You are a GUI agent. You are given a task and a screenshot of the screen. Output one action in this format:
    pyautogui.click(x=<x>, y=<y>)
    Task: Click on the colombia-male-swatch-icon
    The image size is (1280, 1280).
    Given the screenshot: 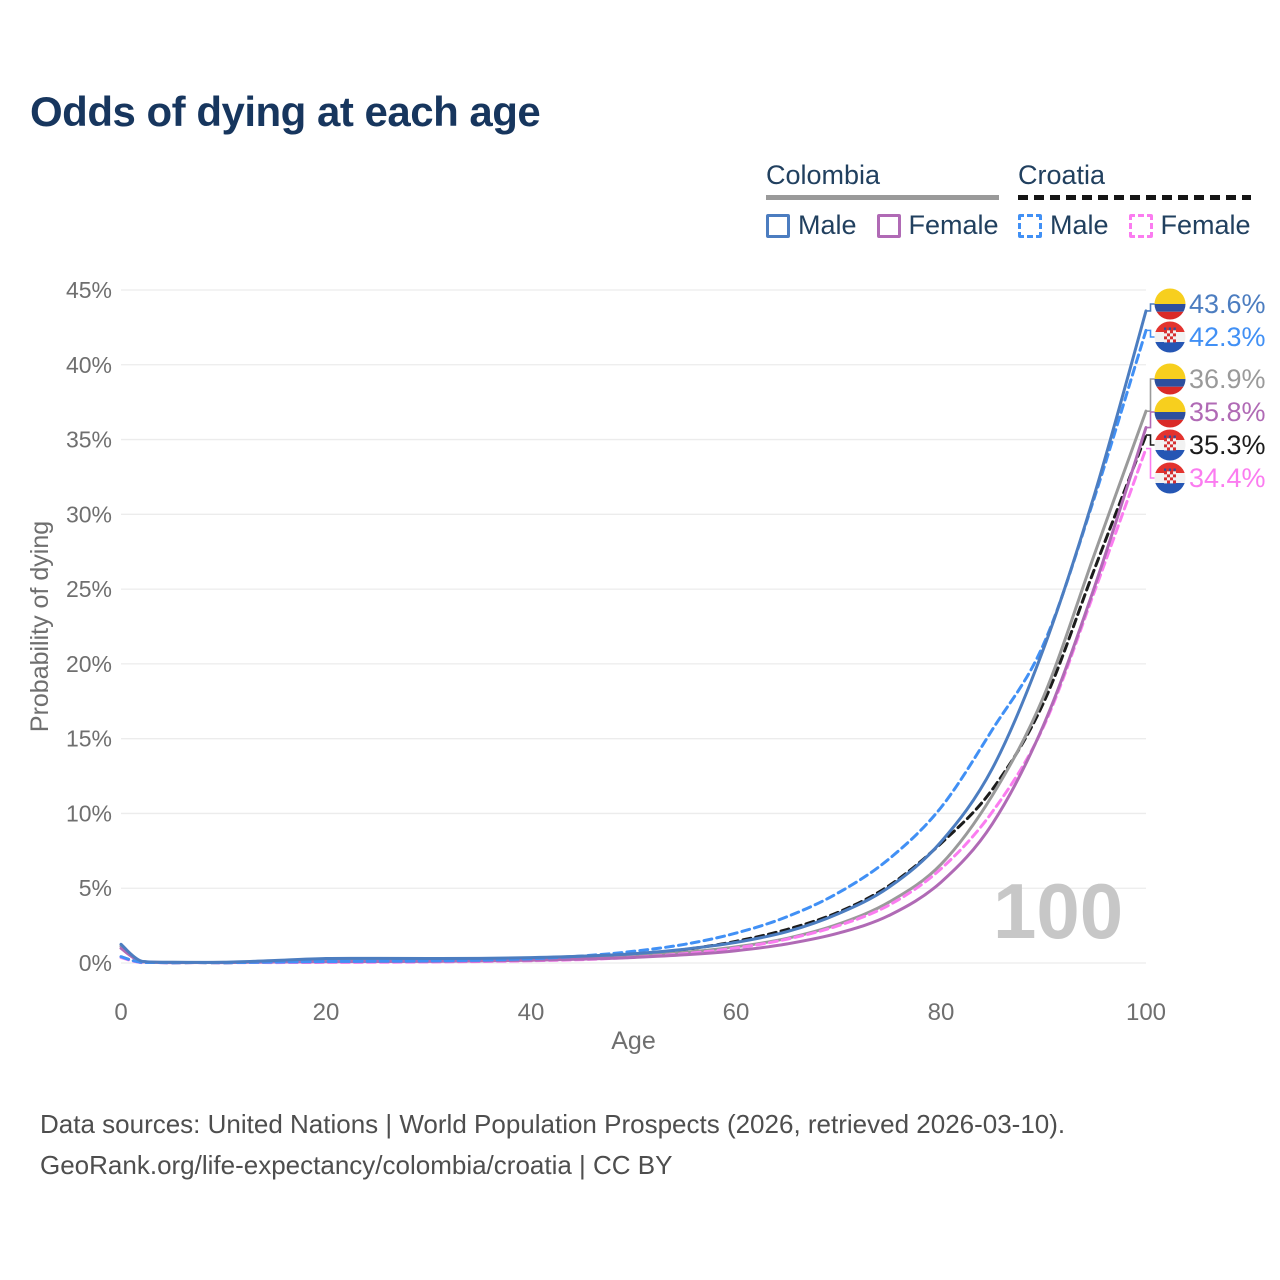 What is the action you would take?
    pyautogui.click(x=778, y=225)
    